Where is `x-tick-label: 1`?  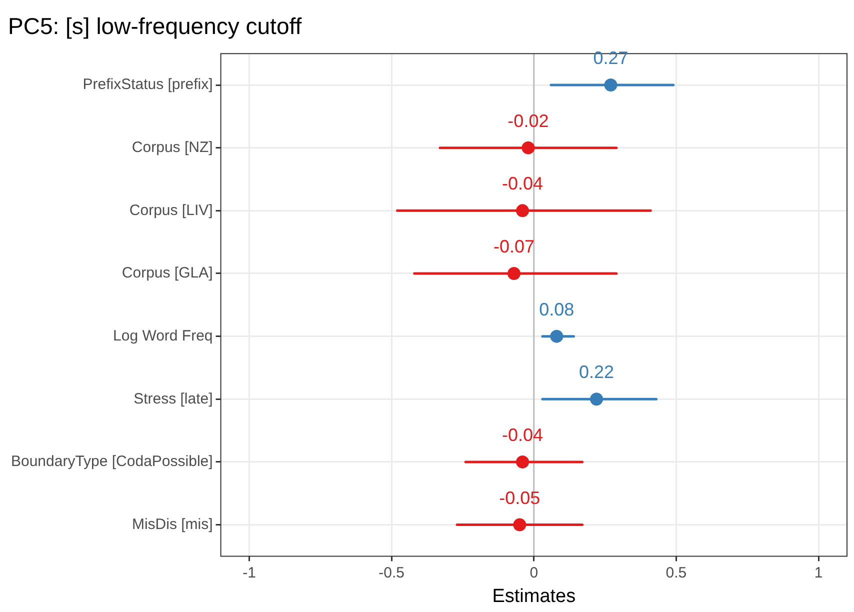
x-tick-label: 1 is located at coordinates (818, 573).